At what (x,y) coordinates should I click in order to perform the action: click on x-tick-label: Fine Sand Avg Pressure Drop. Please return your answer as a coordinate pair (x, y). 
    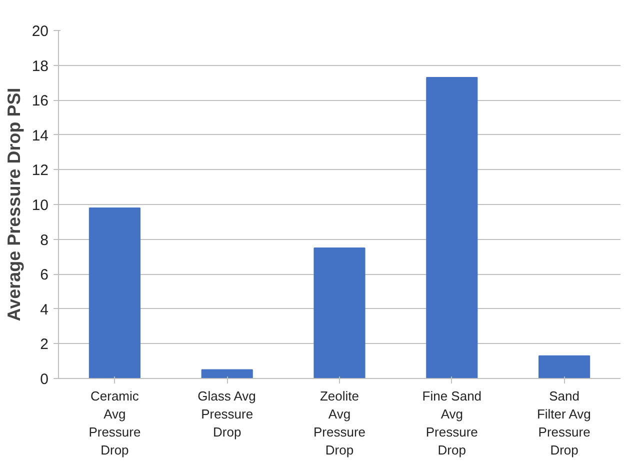
    Looking at the image, I should click on (452, 423).